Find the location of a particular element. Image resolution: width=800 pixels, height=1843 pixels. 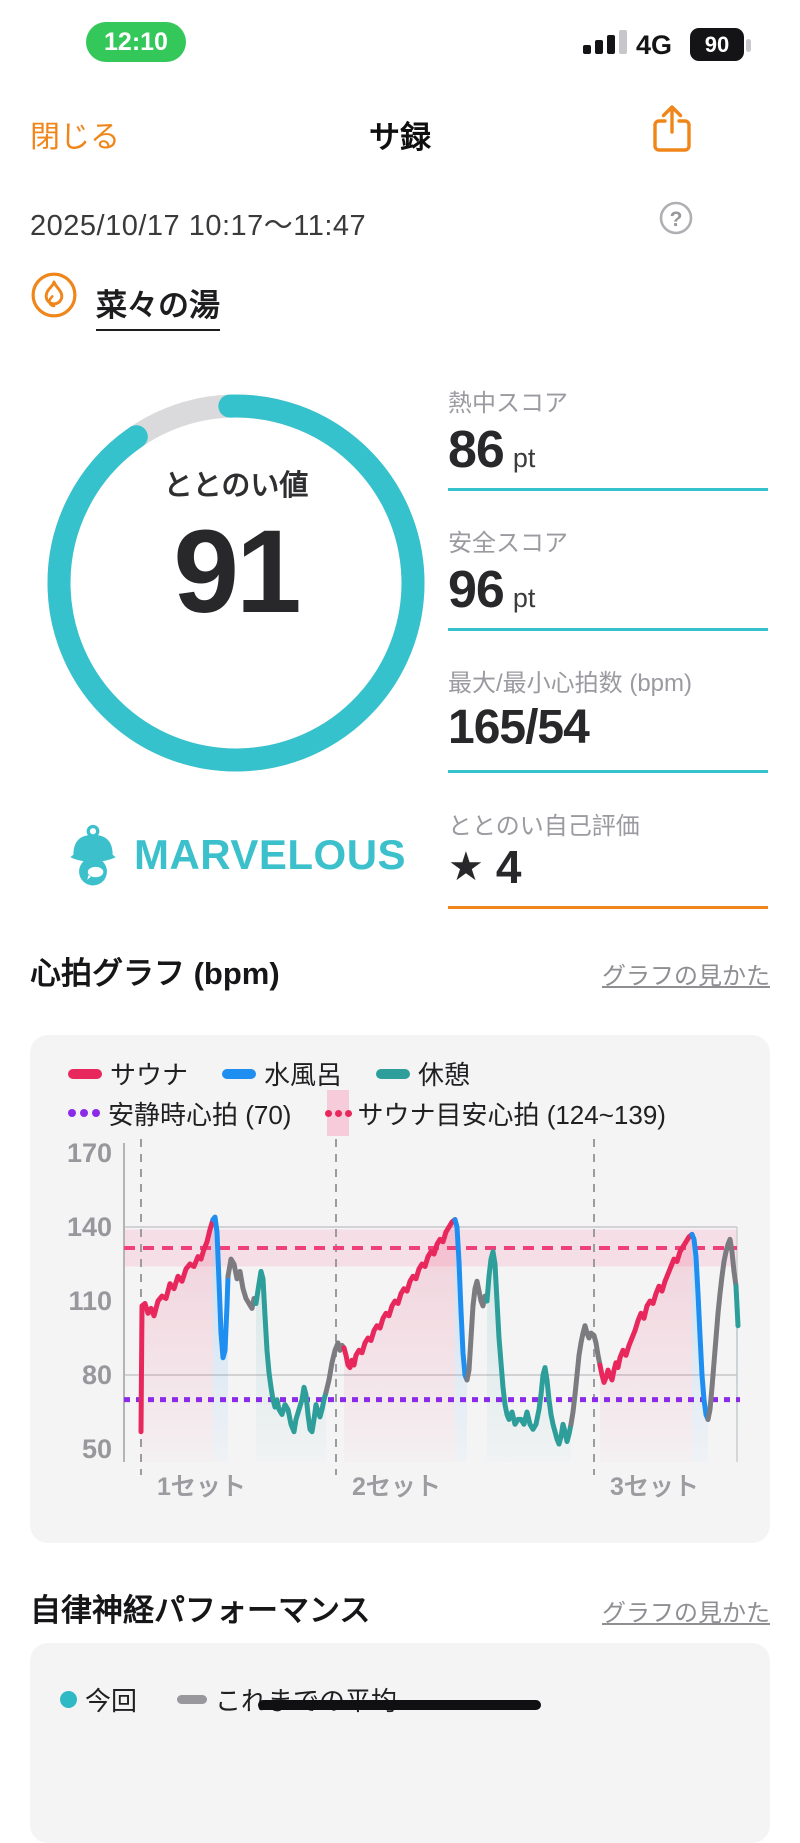

home-indicator is located at coordinates (399, 1705).